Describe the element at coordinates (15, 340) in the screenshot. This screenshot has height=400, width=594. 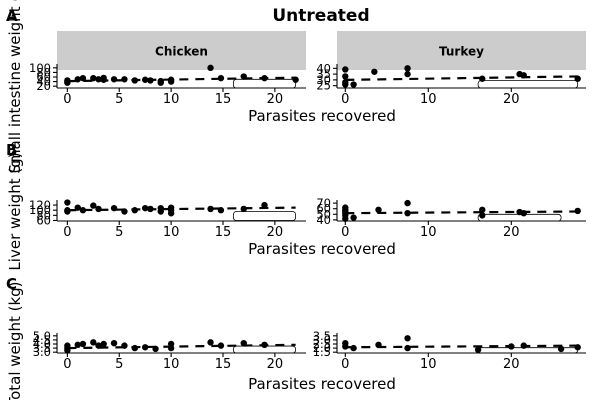
I see `y-axis-label: Total weight (kg)` at that location.